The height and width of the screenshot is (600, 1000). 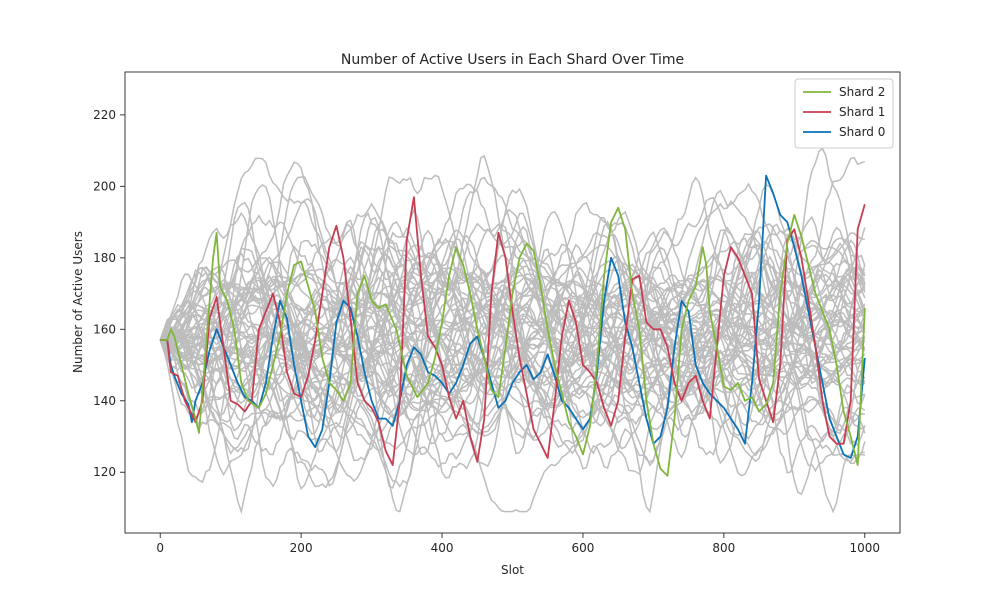 I want to click on y-tick-label: 160, so click(x=104, y=329).